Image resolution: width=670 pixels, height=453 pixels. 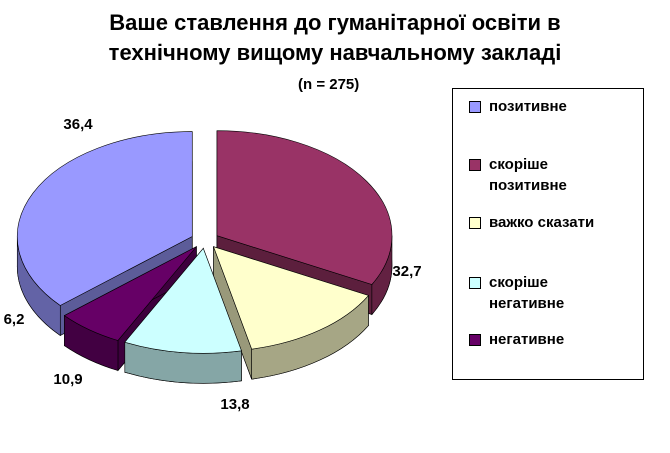 What do you see at coordinates (335, 52) in the screenshot?
I see `chart-title: технічному вищому навчальному закладі` at bounding box center [335, 52].